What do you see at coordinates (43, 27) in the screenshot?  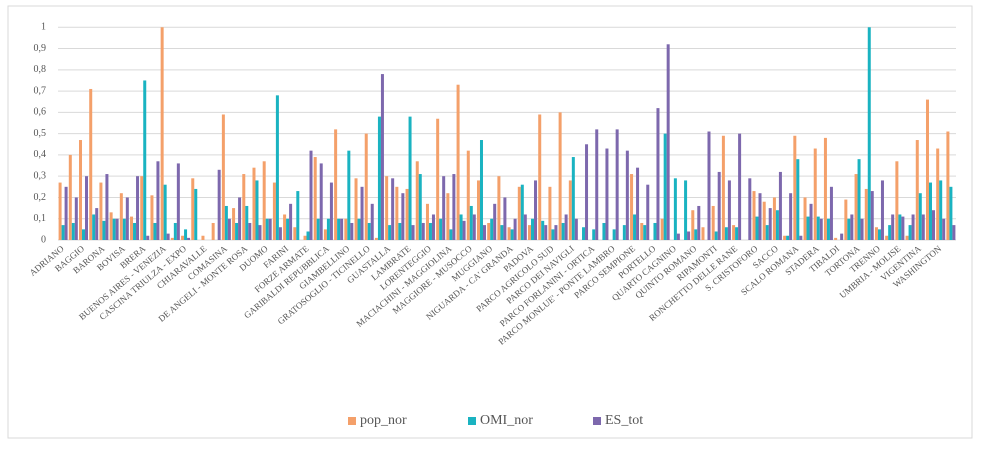 I see `y-tick-label: 1` at bounding box center [43, 27].